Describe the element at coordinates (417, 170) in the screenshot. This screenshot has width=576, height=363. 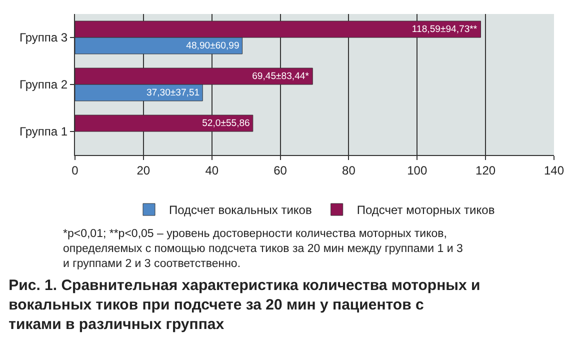
I see `x-tick-label: 100` at that location.